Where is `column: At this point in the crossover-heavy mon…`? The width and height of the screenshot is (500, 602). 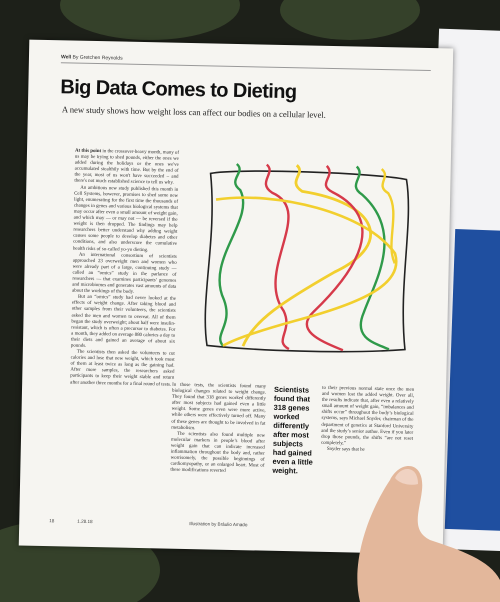
column: At this point in the crossover-heavy mon… is located at coordinates (124, 269).